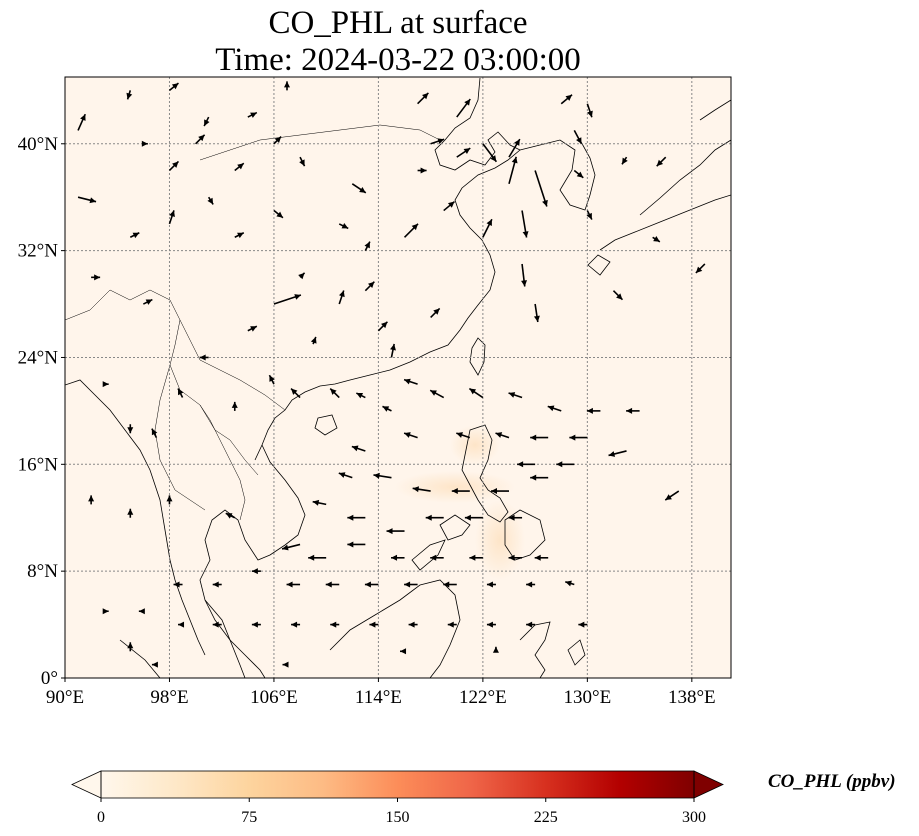 The width and height of the screenshot is (919, 836). What do you see at coordinates (500, 540) in the screenshot?
I see `co-plume-visayas` at bounding box center [500, 540].